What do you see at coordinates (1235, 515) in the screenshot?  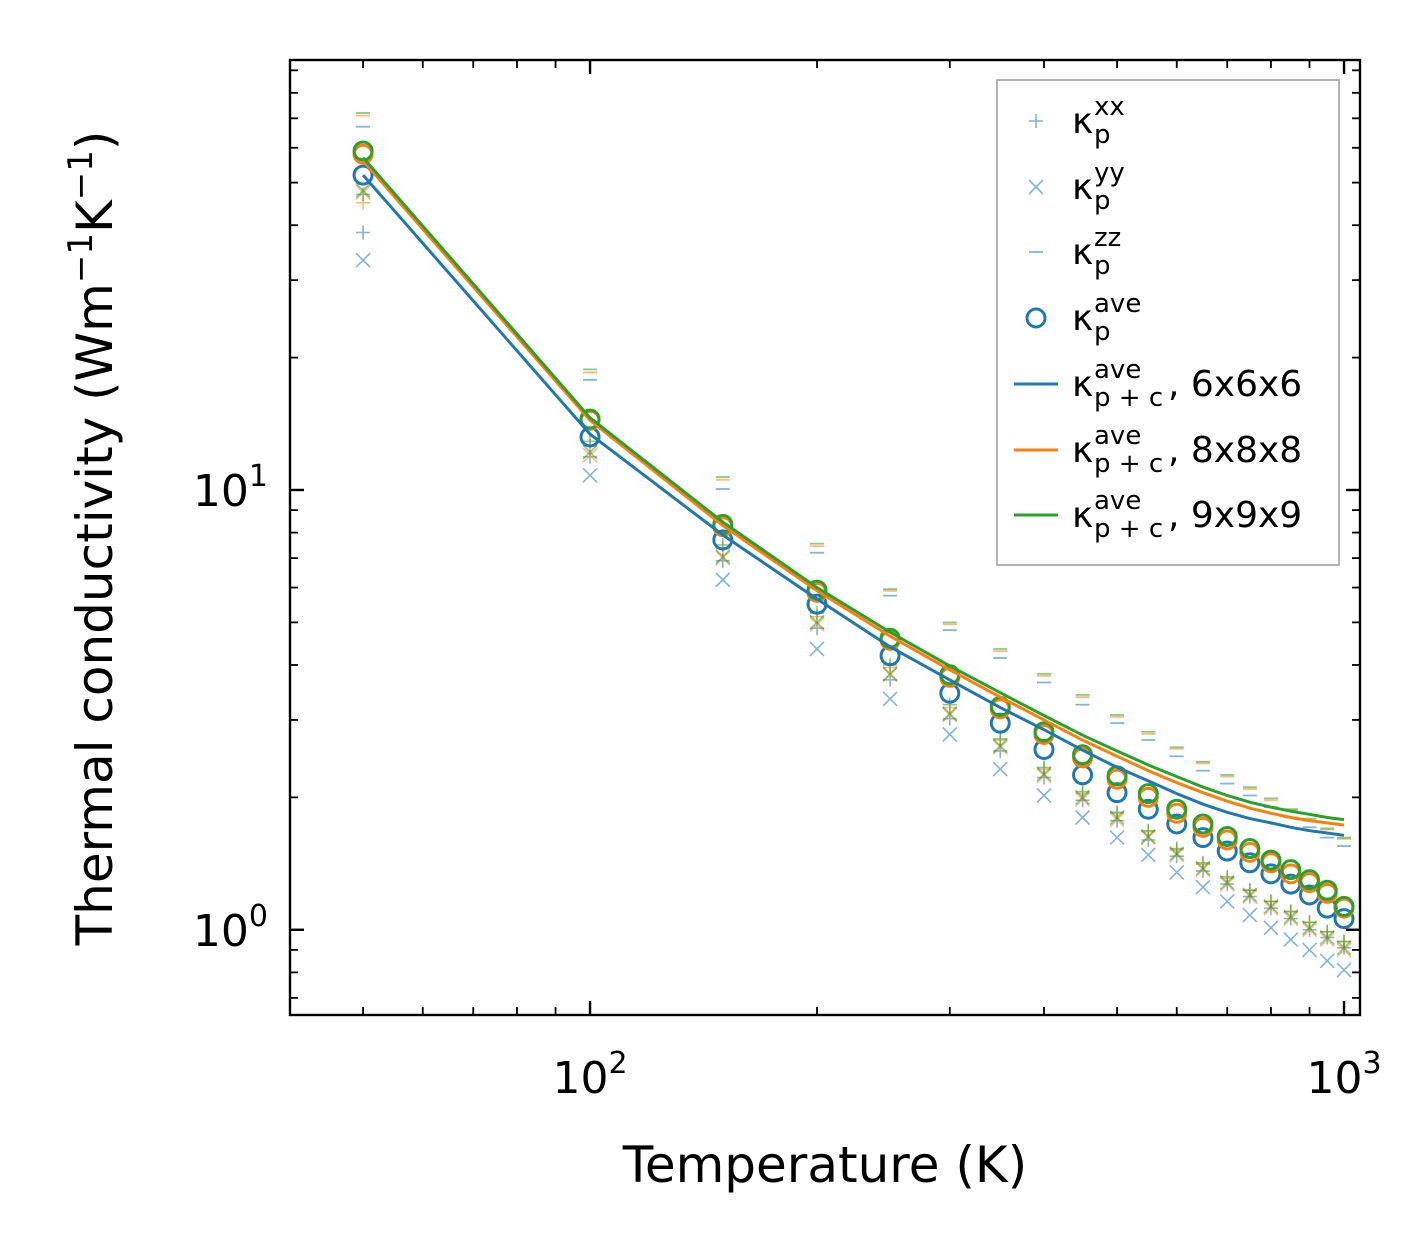 I see `legend-tail: , 9x9x9` at bounding box center [1235, 515].